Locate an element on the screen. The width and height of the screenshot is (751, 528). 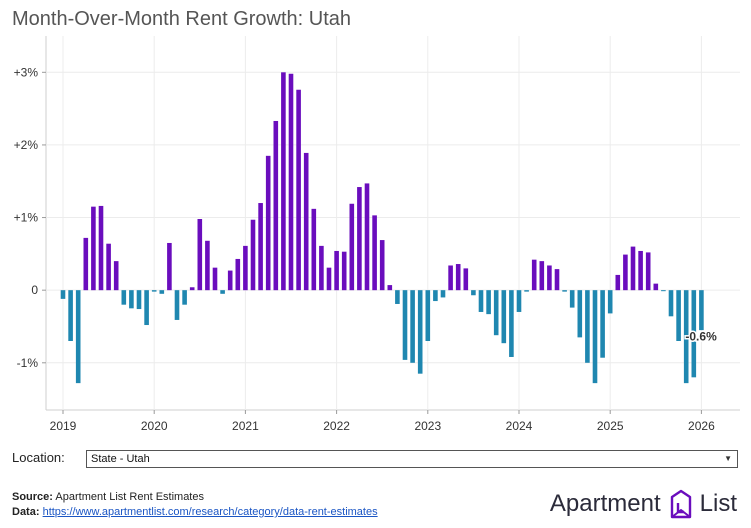
x-tick-label: 2025 is located at coordinates (610, 426).